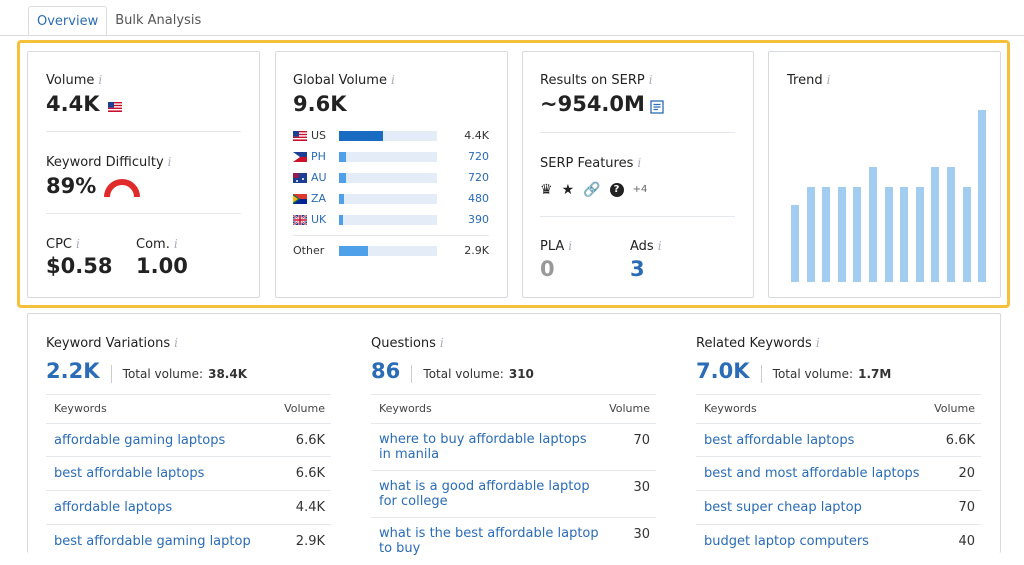 The width and height of the screenshot is (1024, 565). I want to click on rk-title: Related Keywords, so click(754, 343).